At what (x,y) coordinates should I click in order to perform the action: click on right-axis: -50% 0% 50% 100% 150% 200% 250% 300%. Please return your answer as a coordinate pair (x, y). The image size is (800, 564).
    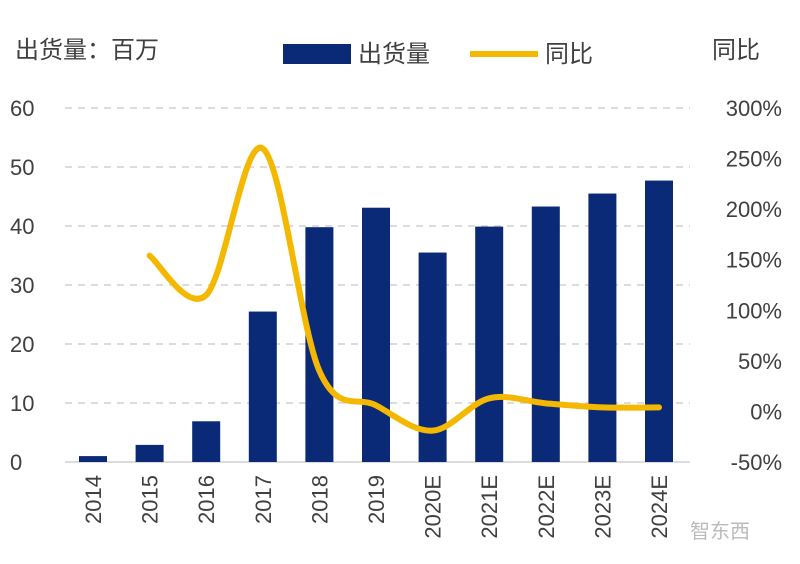
    Looking at the image, I should click on (754, 285).